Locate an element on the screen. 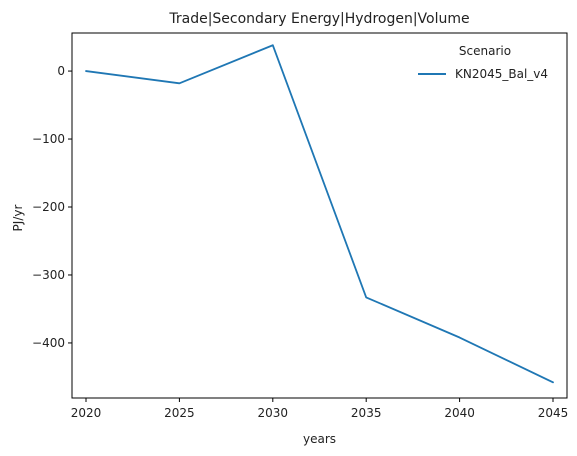 The image size is (577, 456). y-tick-label-3: −300 is located at coordinates (48, 275).